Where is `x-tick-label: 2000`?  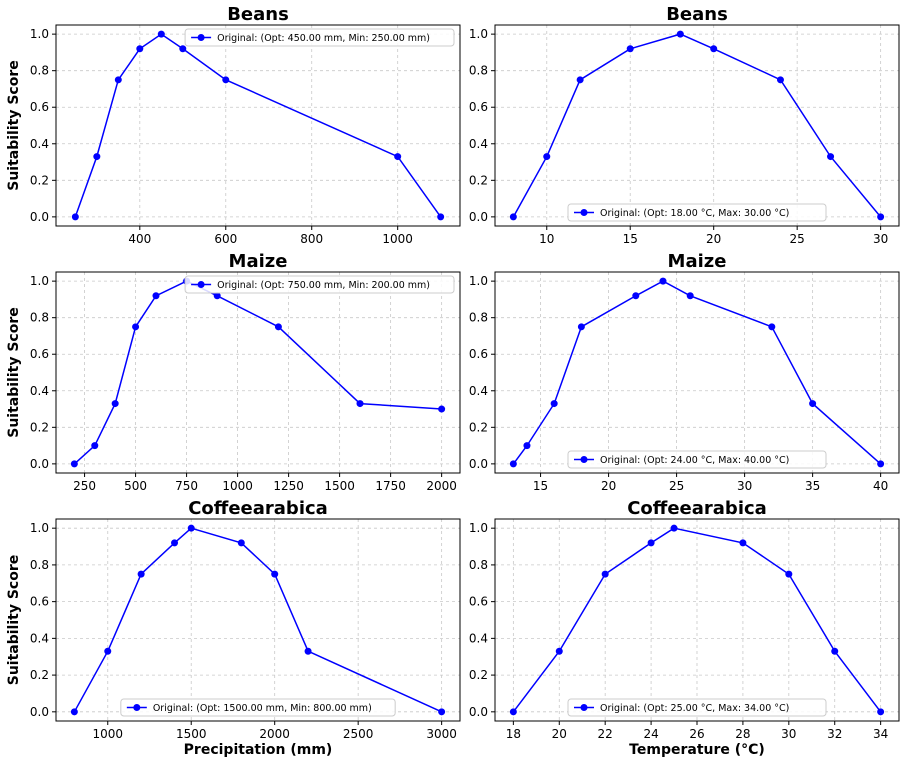 x-tick-label: 2000 is located at coordinates (441, 486).